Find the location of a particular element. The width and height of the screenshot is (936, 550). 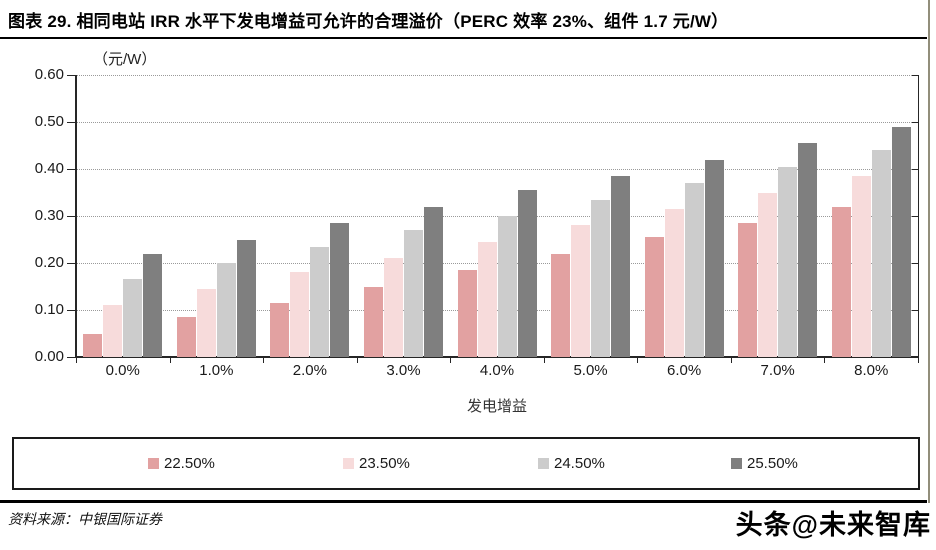

x-axis-tick-label: 8.0% is located at coordinates (871, 370).